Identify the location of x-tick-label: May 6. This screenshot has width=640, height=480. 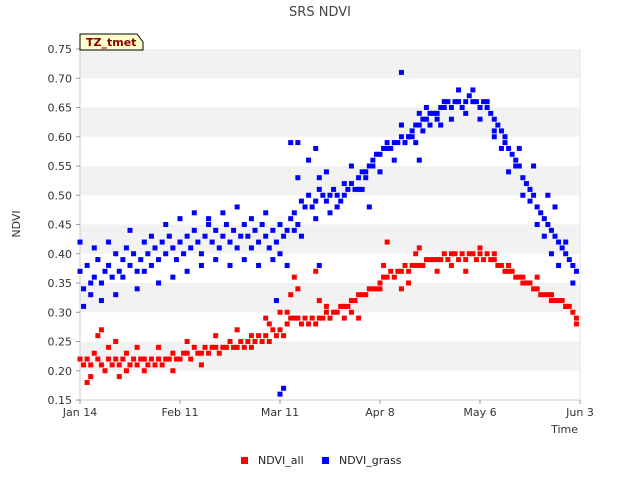
(479, 412).